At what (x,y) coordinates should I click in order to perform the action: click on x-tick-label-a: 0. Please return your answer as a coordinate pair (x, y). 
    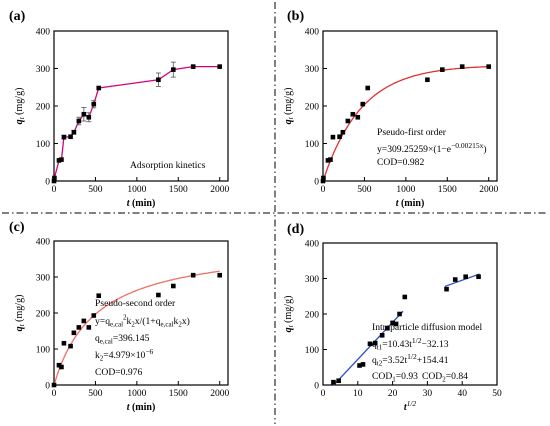
    Looking at the image, I should click on (54, 190).